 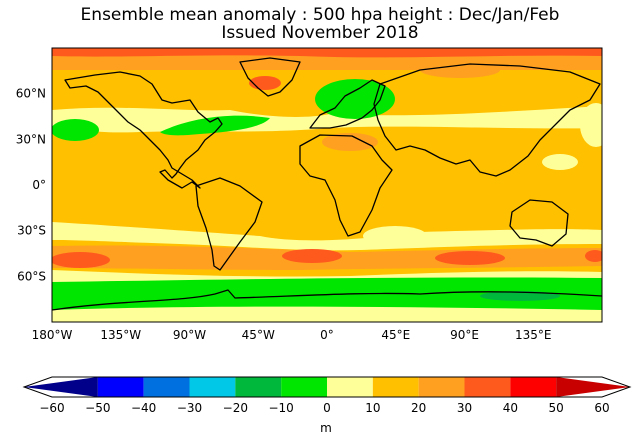 What do you see at coordinates (215, 125) in the screenshot?
I see `atlantic-negative` at bounding box center [215, 125].